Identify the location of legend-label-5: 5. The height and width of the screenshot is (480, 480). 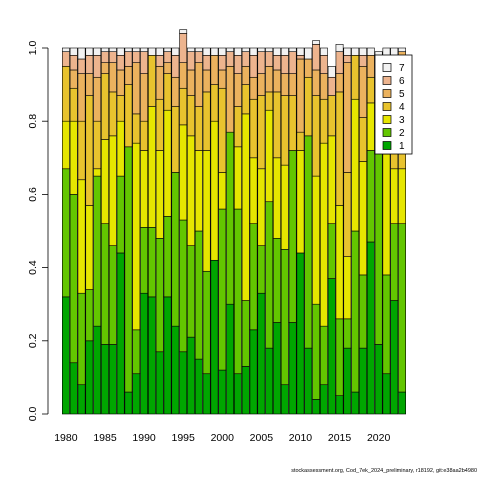
(402, 94).